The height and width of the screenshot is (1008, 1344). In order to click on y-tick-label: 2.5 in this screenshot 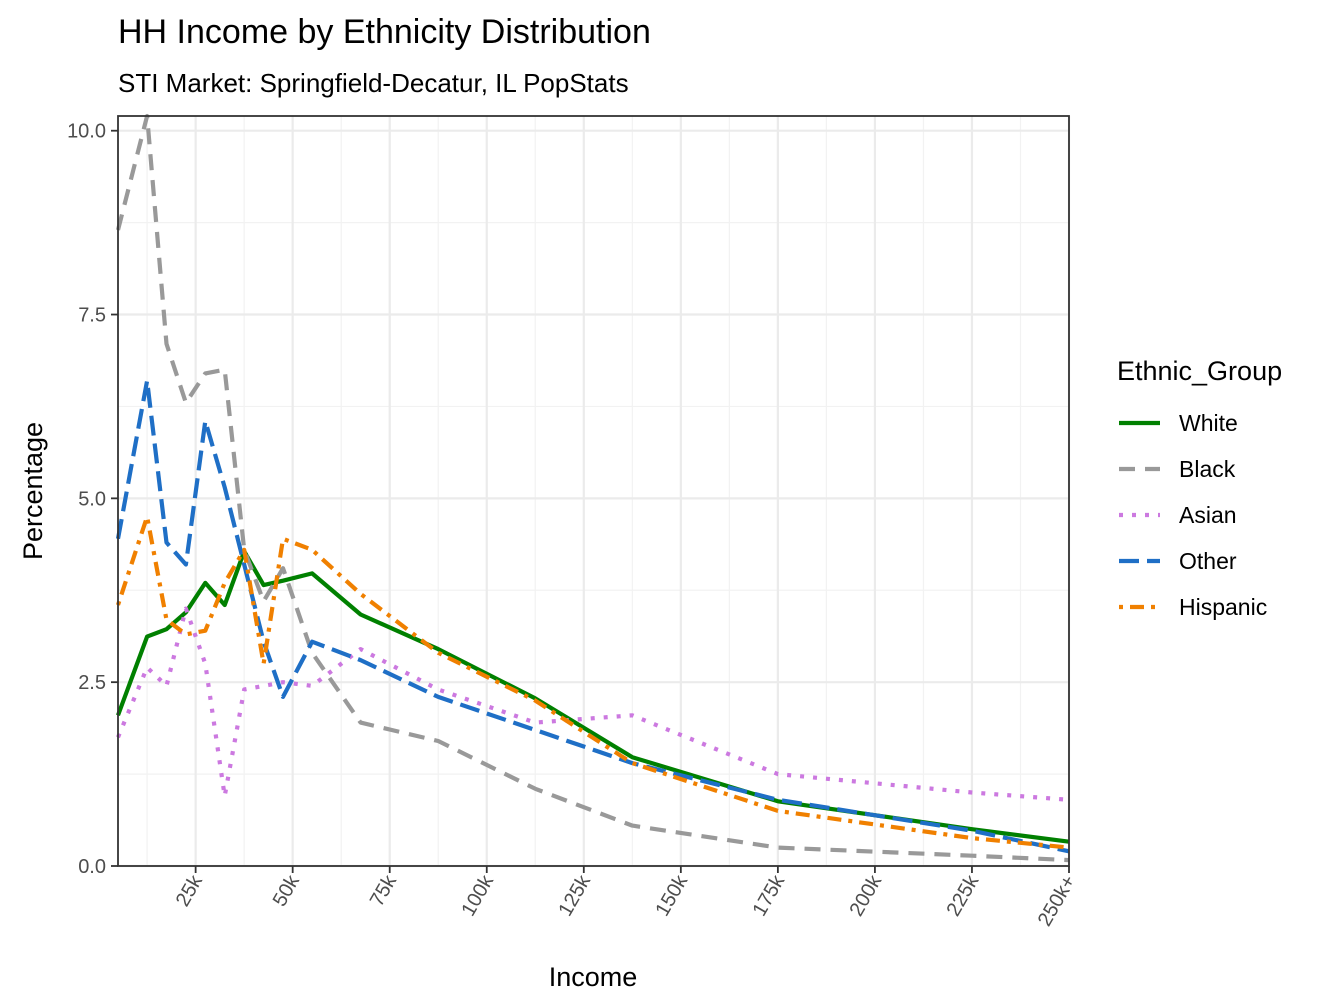, I will do `click(92, 683)`.